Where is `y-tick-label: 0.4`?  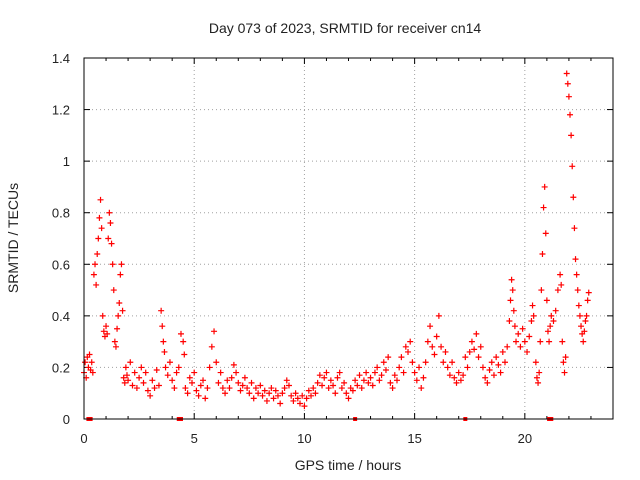 y-tick-label: 0.4 is located at coordinates (61, 316).